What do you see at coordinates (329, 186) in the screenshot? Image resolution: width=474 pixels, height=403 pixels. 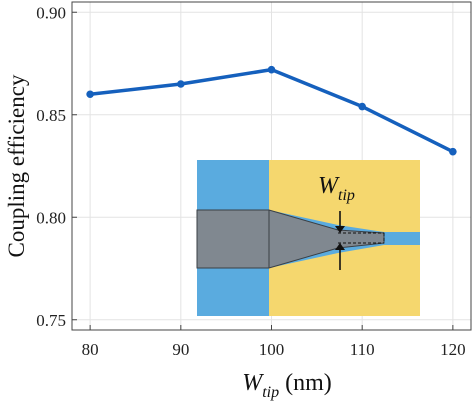 I see `inset-label-symbol: W` at bounding box center [329, 186].